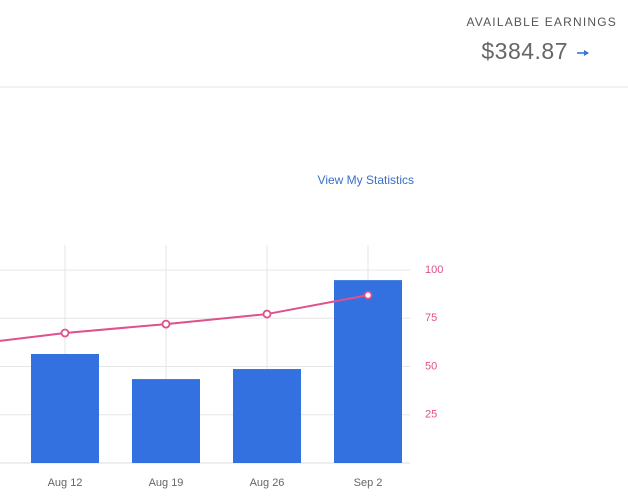  Describe the element at coordinates (541, 22) in the screenshot. I see `earnings-label: AVAILABLE EARNINGS` at that location.